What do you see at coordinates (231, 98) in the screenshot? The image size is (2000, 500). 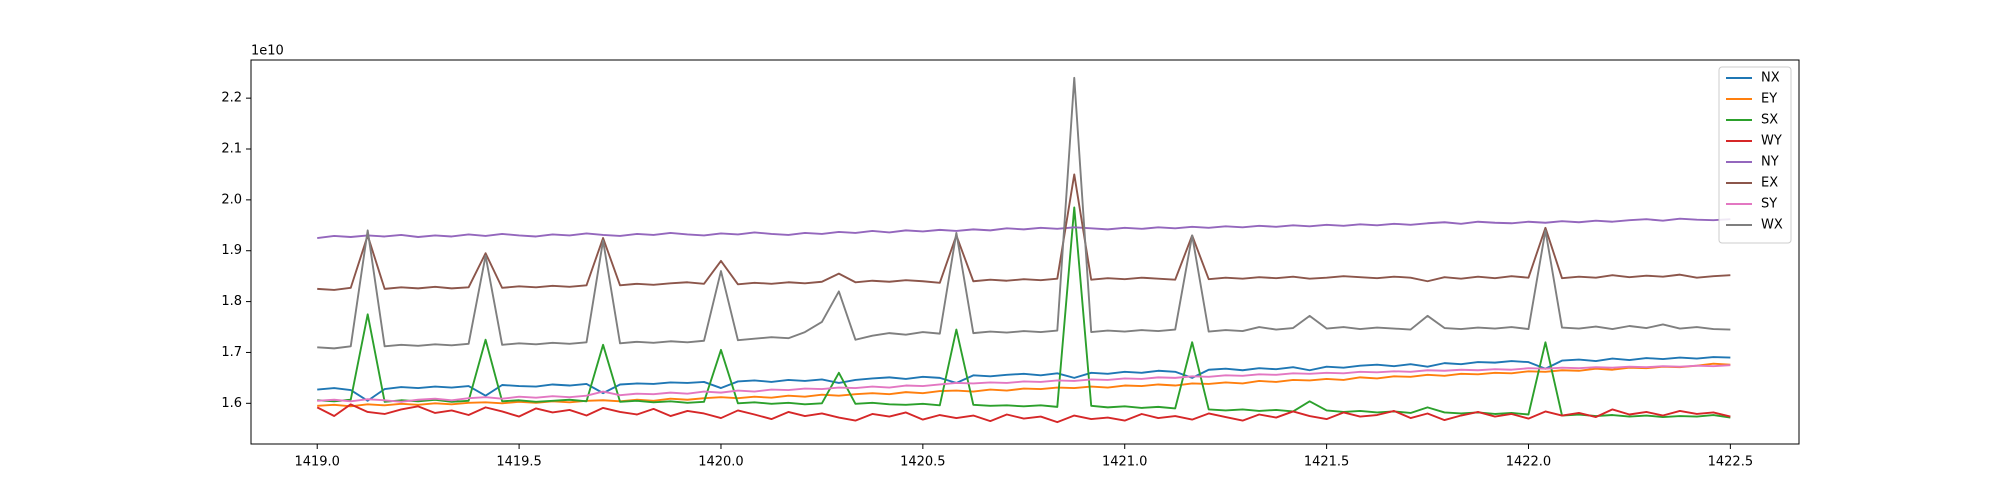 I see `y-tick-label: 2.2` at bounding box center [231, 98].